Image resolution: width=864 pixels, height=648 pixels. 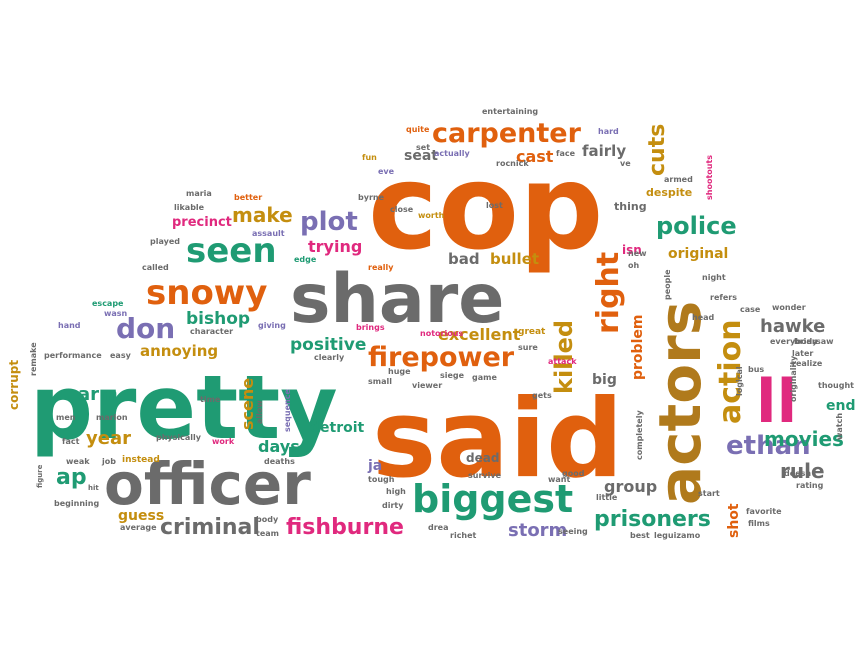 I want to click on word-completely: completely, so click(x=639, y=435).